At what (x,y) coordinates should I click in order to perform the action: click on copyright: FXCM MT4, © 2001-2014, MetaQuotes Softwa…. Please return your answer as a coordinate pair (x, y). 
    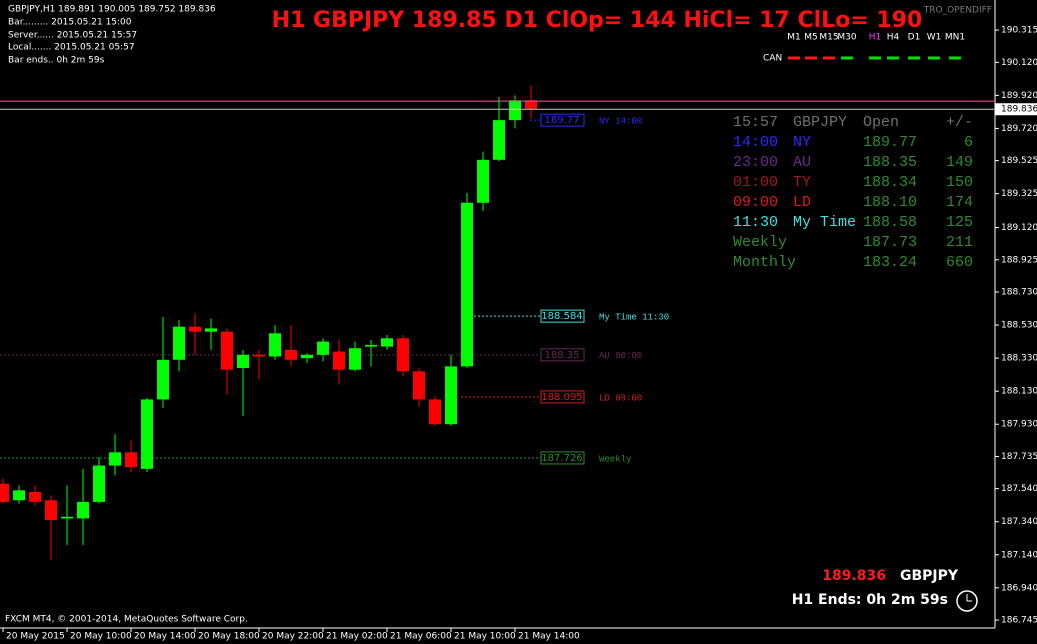
    Looking at the image, I should click on (126, 620).